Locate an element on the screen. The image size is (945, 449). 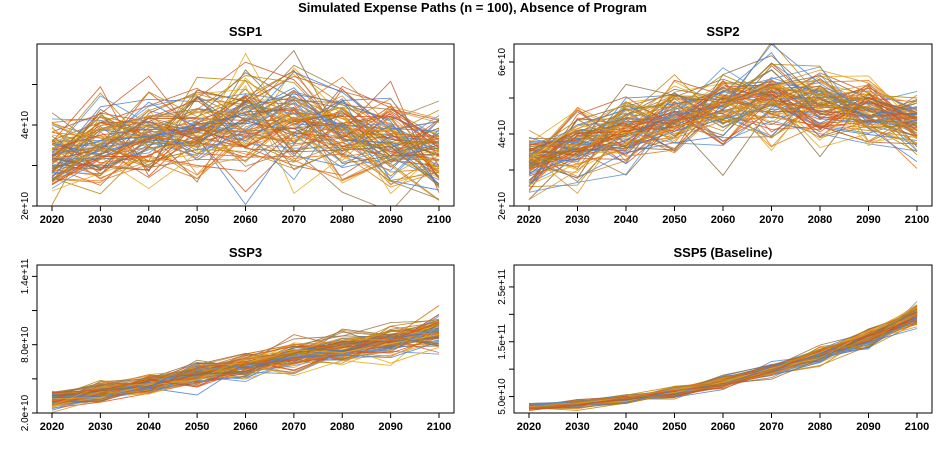
panel-title: SSP2 is located at coordinates (722, 31).